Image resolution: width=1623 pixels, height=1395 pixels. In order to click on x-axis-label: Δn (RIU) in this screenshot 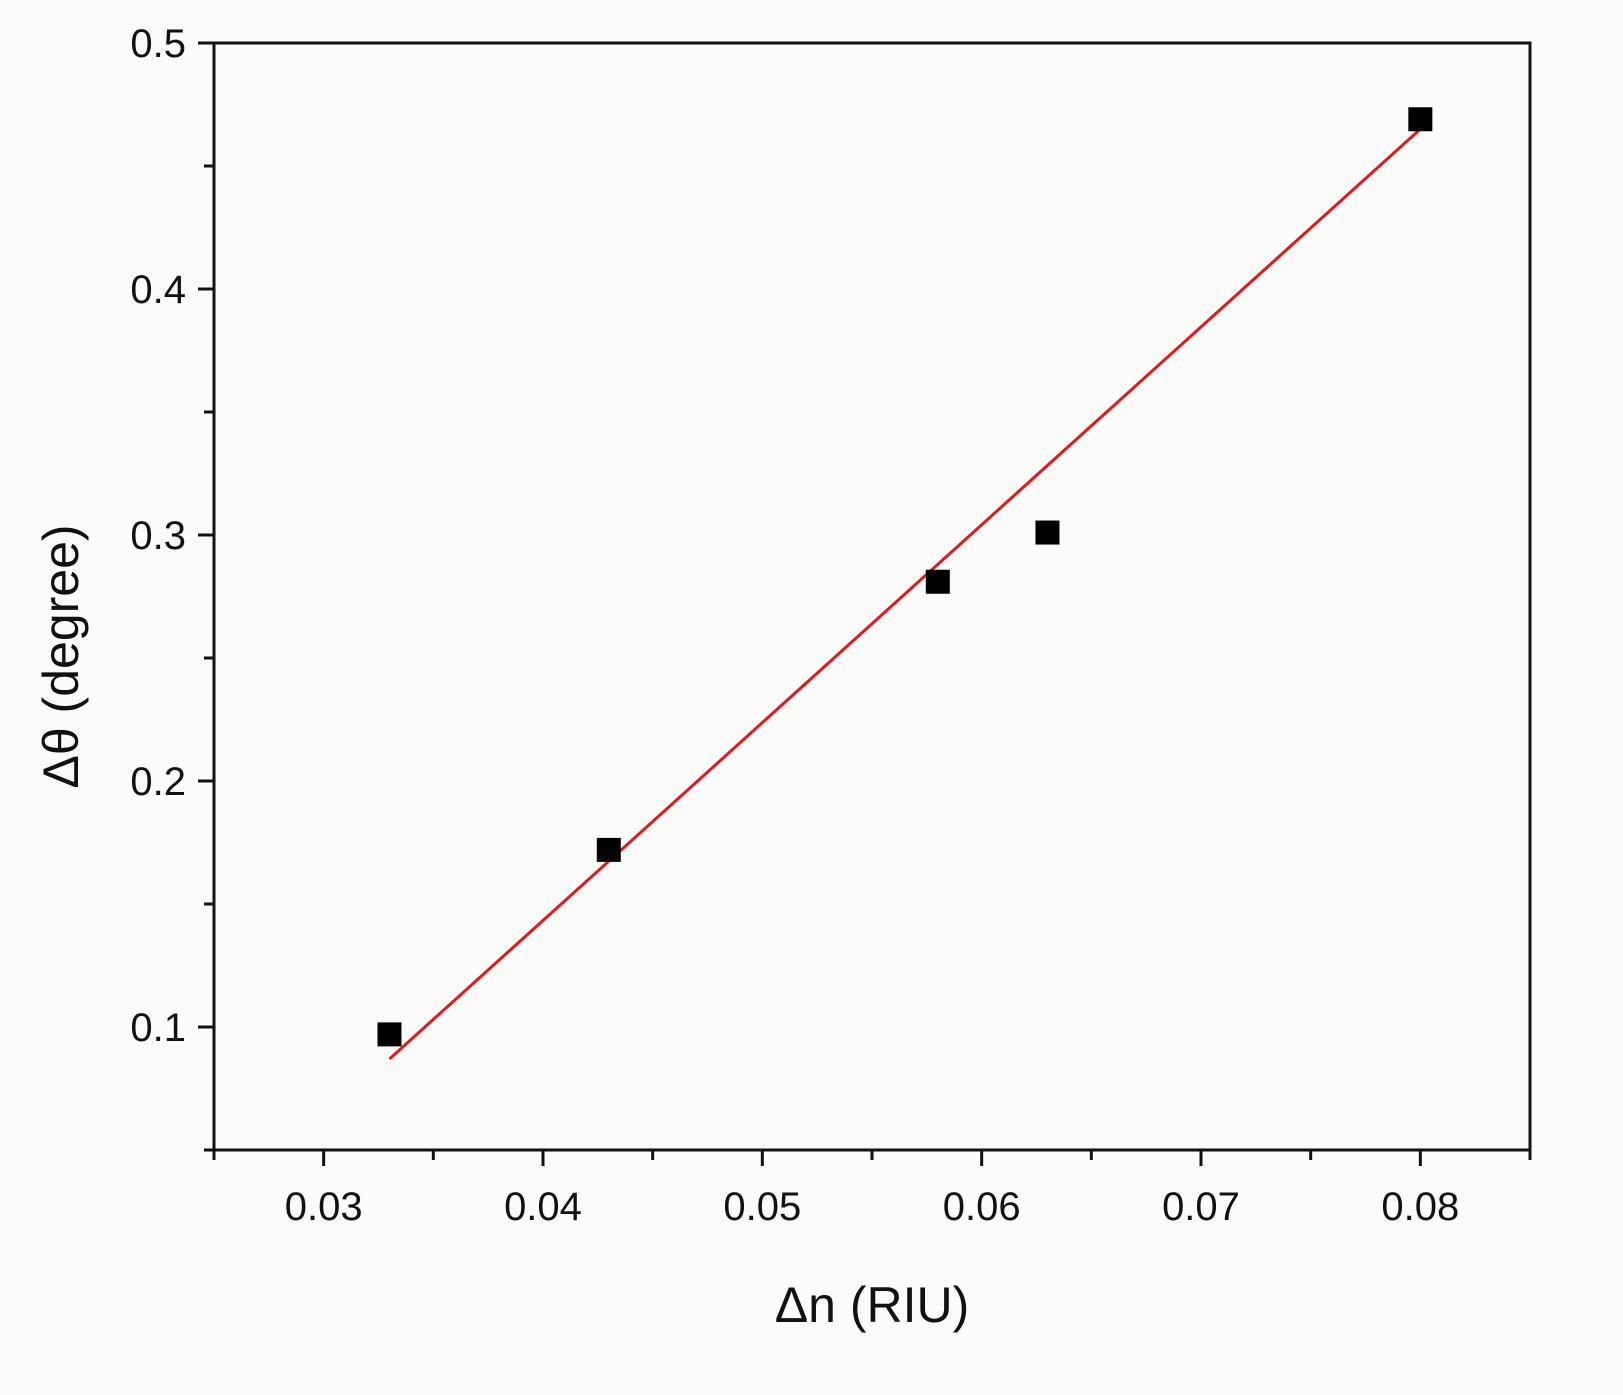, I will do `click(872, 1305)`.